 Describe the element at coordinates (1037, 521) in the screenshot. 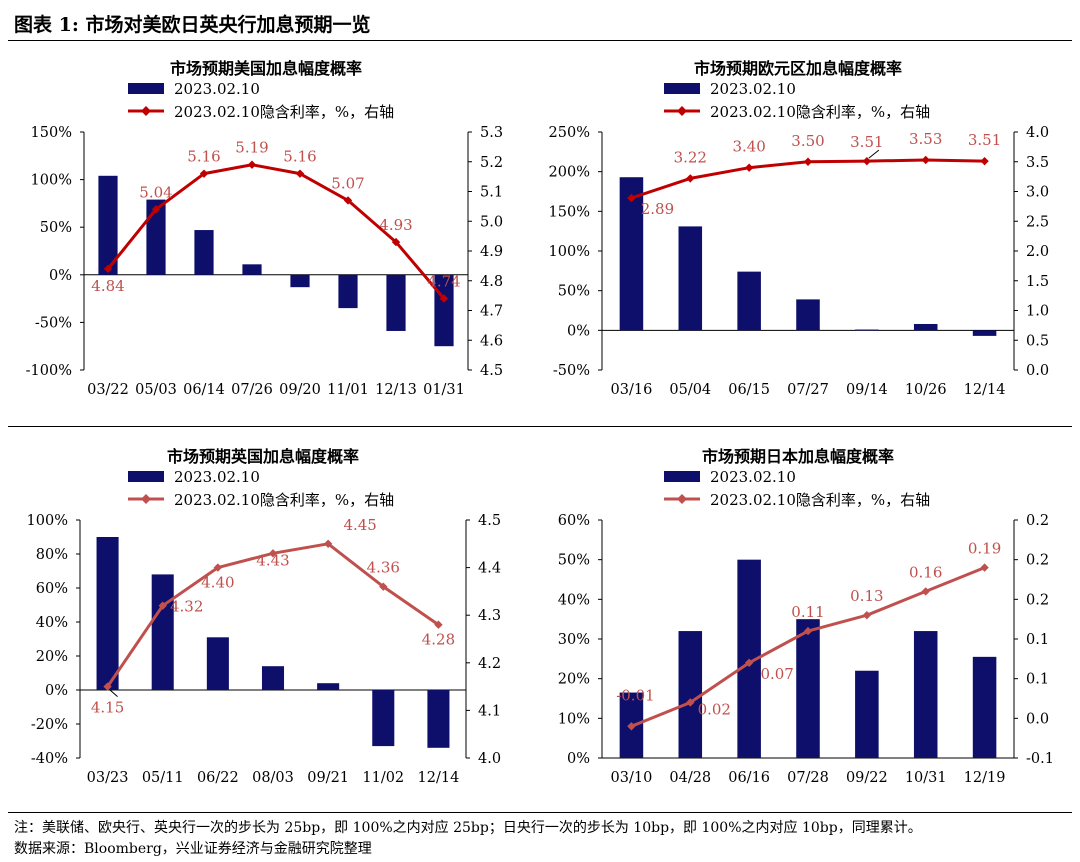

I see `right-axis-tick-label: 0.2` at that location.